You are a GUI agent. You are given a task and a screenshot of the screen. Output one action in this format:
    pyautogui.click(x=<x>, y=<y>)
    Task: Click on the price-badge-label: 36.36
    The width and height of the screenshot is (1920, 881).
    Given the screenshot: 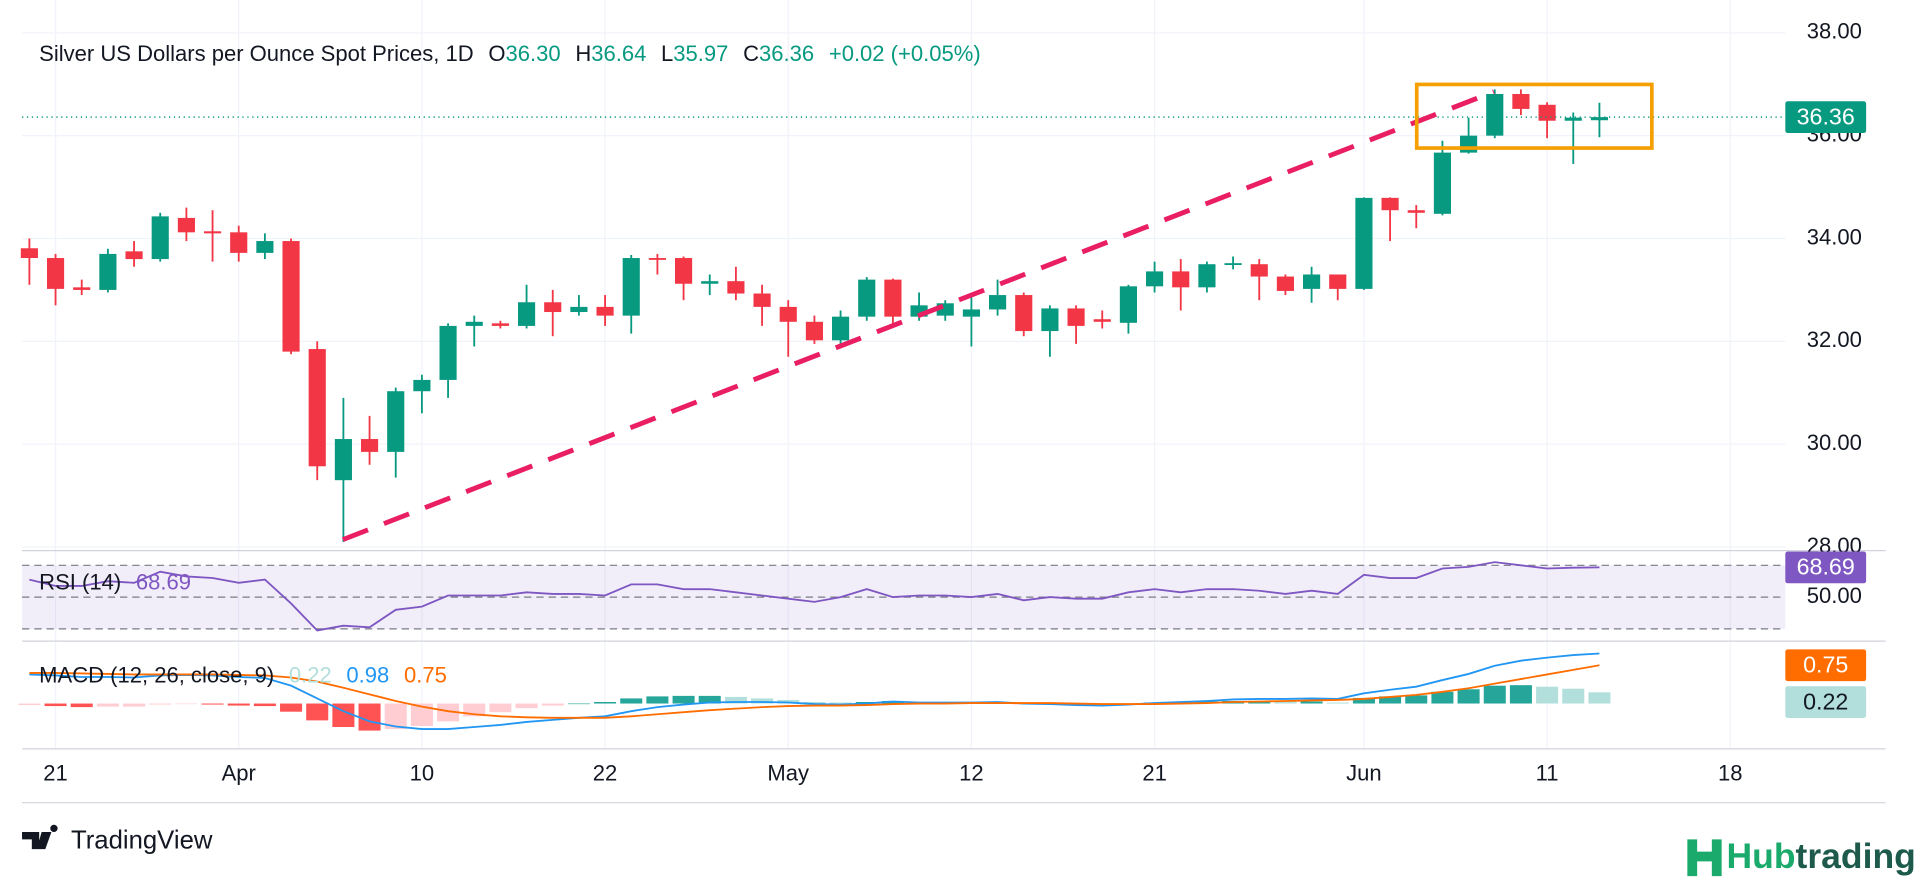 What is the action you would take?
    pyautogui.click(x=1826, y=117)
    